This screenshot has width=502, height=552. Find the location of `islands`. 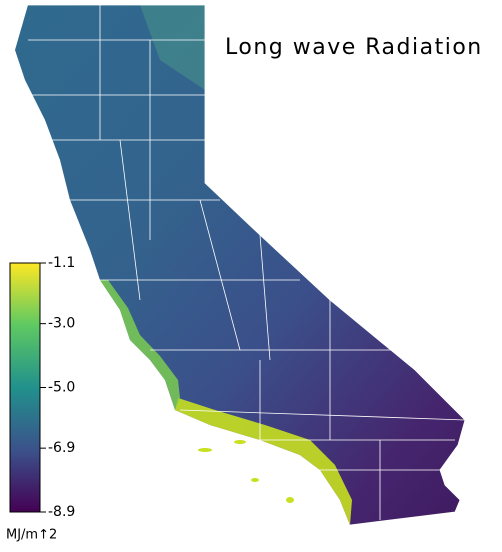

islands is located at coordinates (246, 471).